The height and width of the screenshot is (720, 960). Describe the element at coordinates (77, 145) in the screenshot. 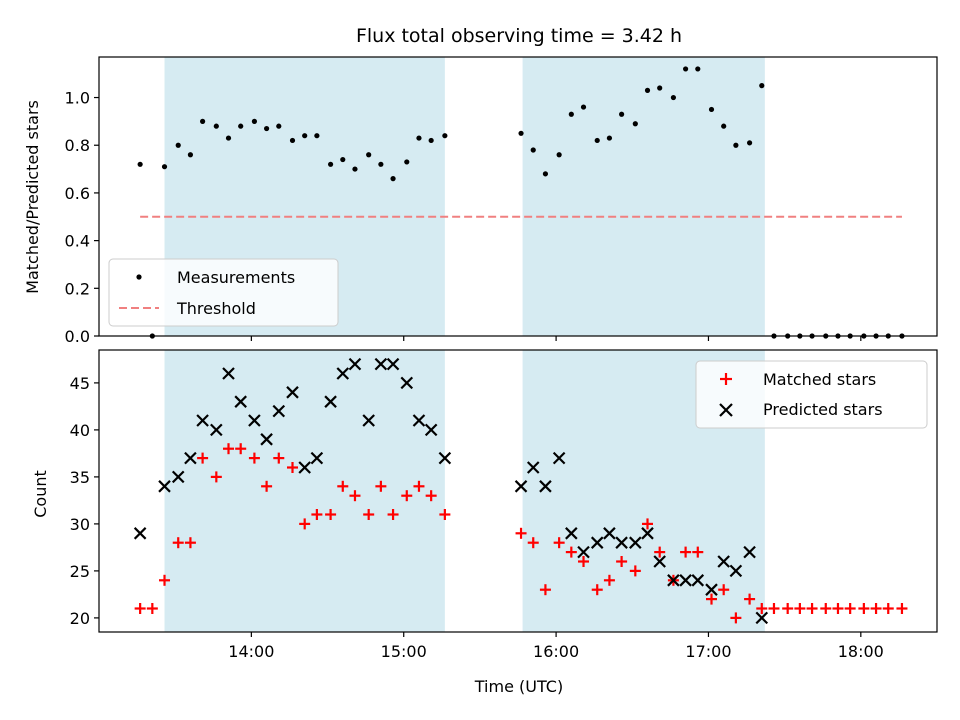

I see `y-tick-label: 0.8` at that location.